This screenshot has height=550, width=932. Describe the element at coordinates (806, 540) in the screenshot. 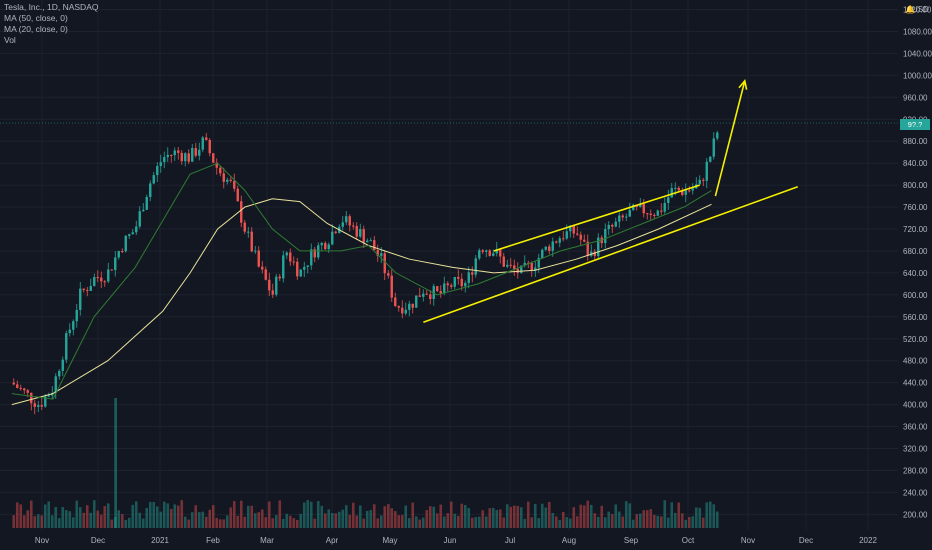

I see `x-tick-label: Dec` at that location.